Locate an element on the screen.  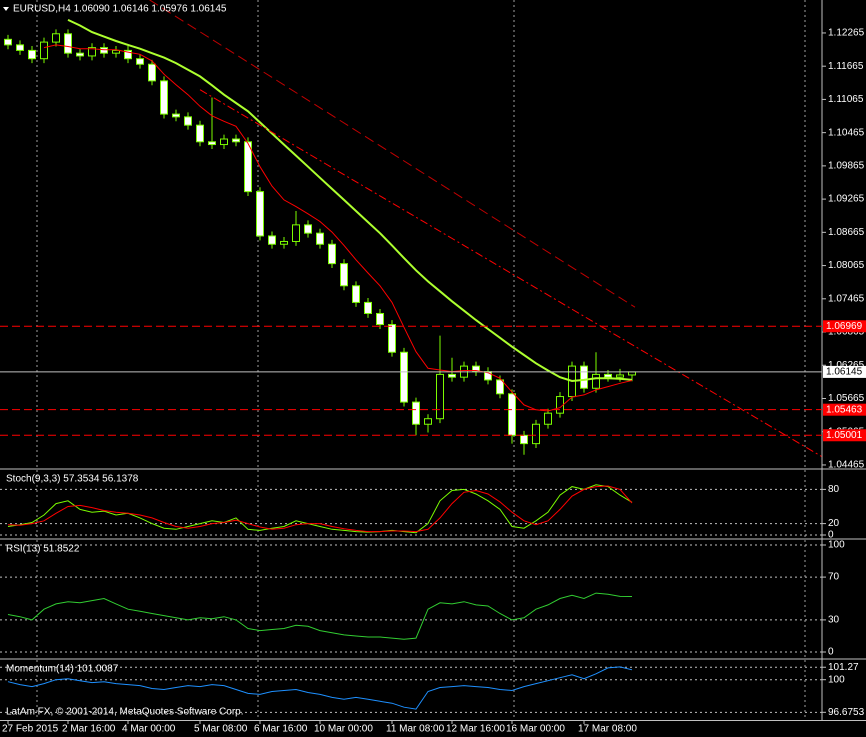
y-tick-label: 1.11065 is located at coordinates (846, 99).